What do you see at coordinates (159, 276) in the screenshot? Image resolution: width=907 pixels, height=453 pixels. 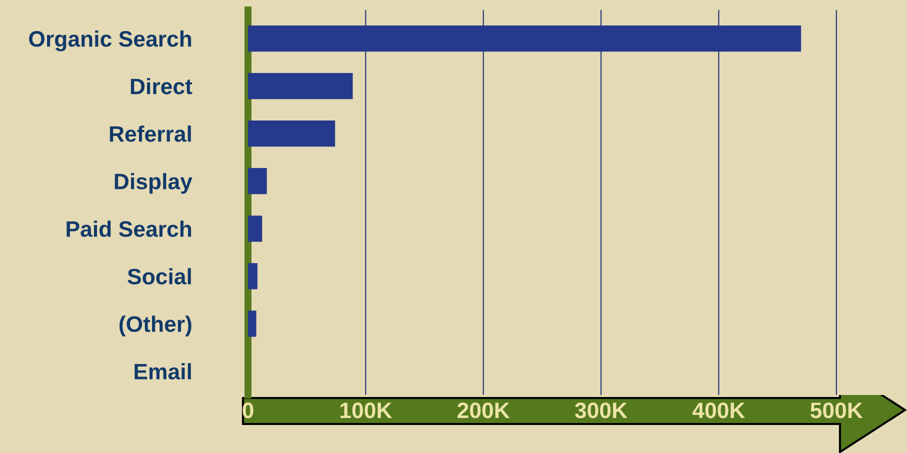 I see `y-tick-label: Social` at bounding box center [159, 276].